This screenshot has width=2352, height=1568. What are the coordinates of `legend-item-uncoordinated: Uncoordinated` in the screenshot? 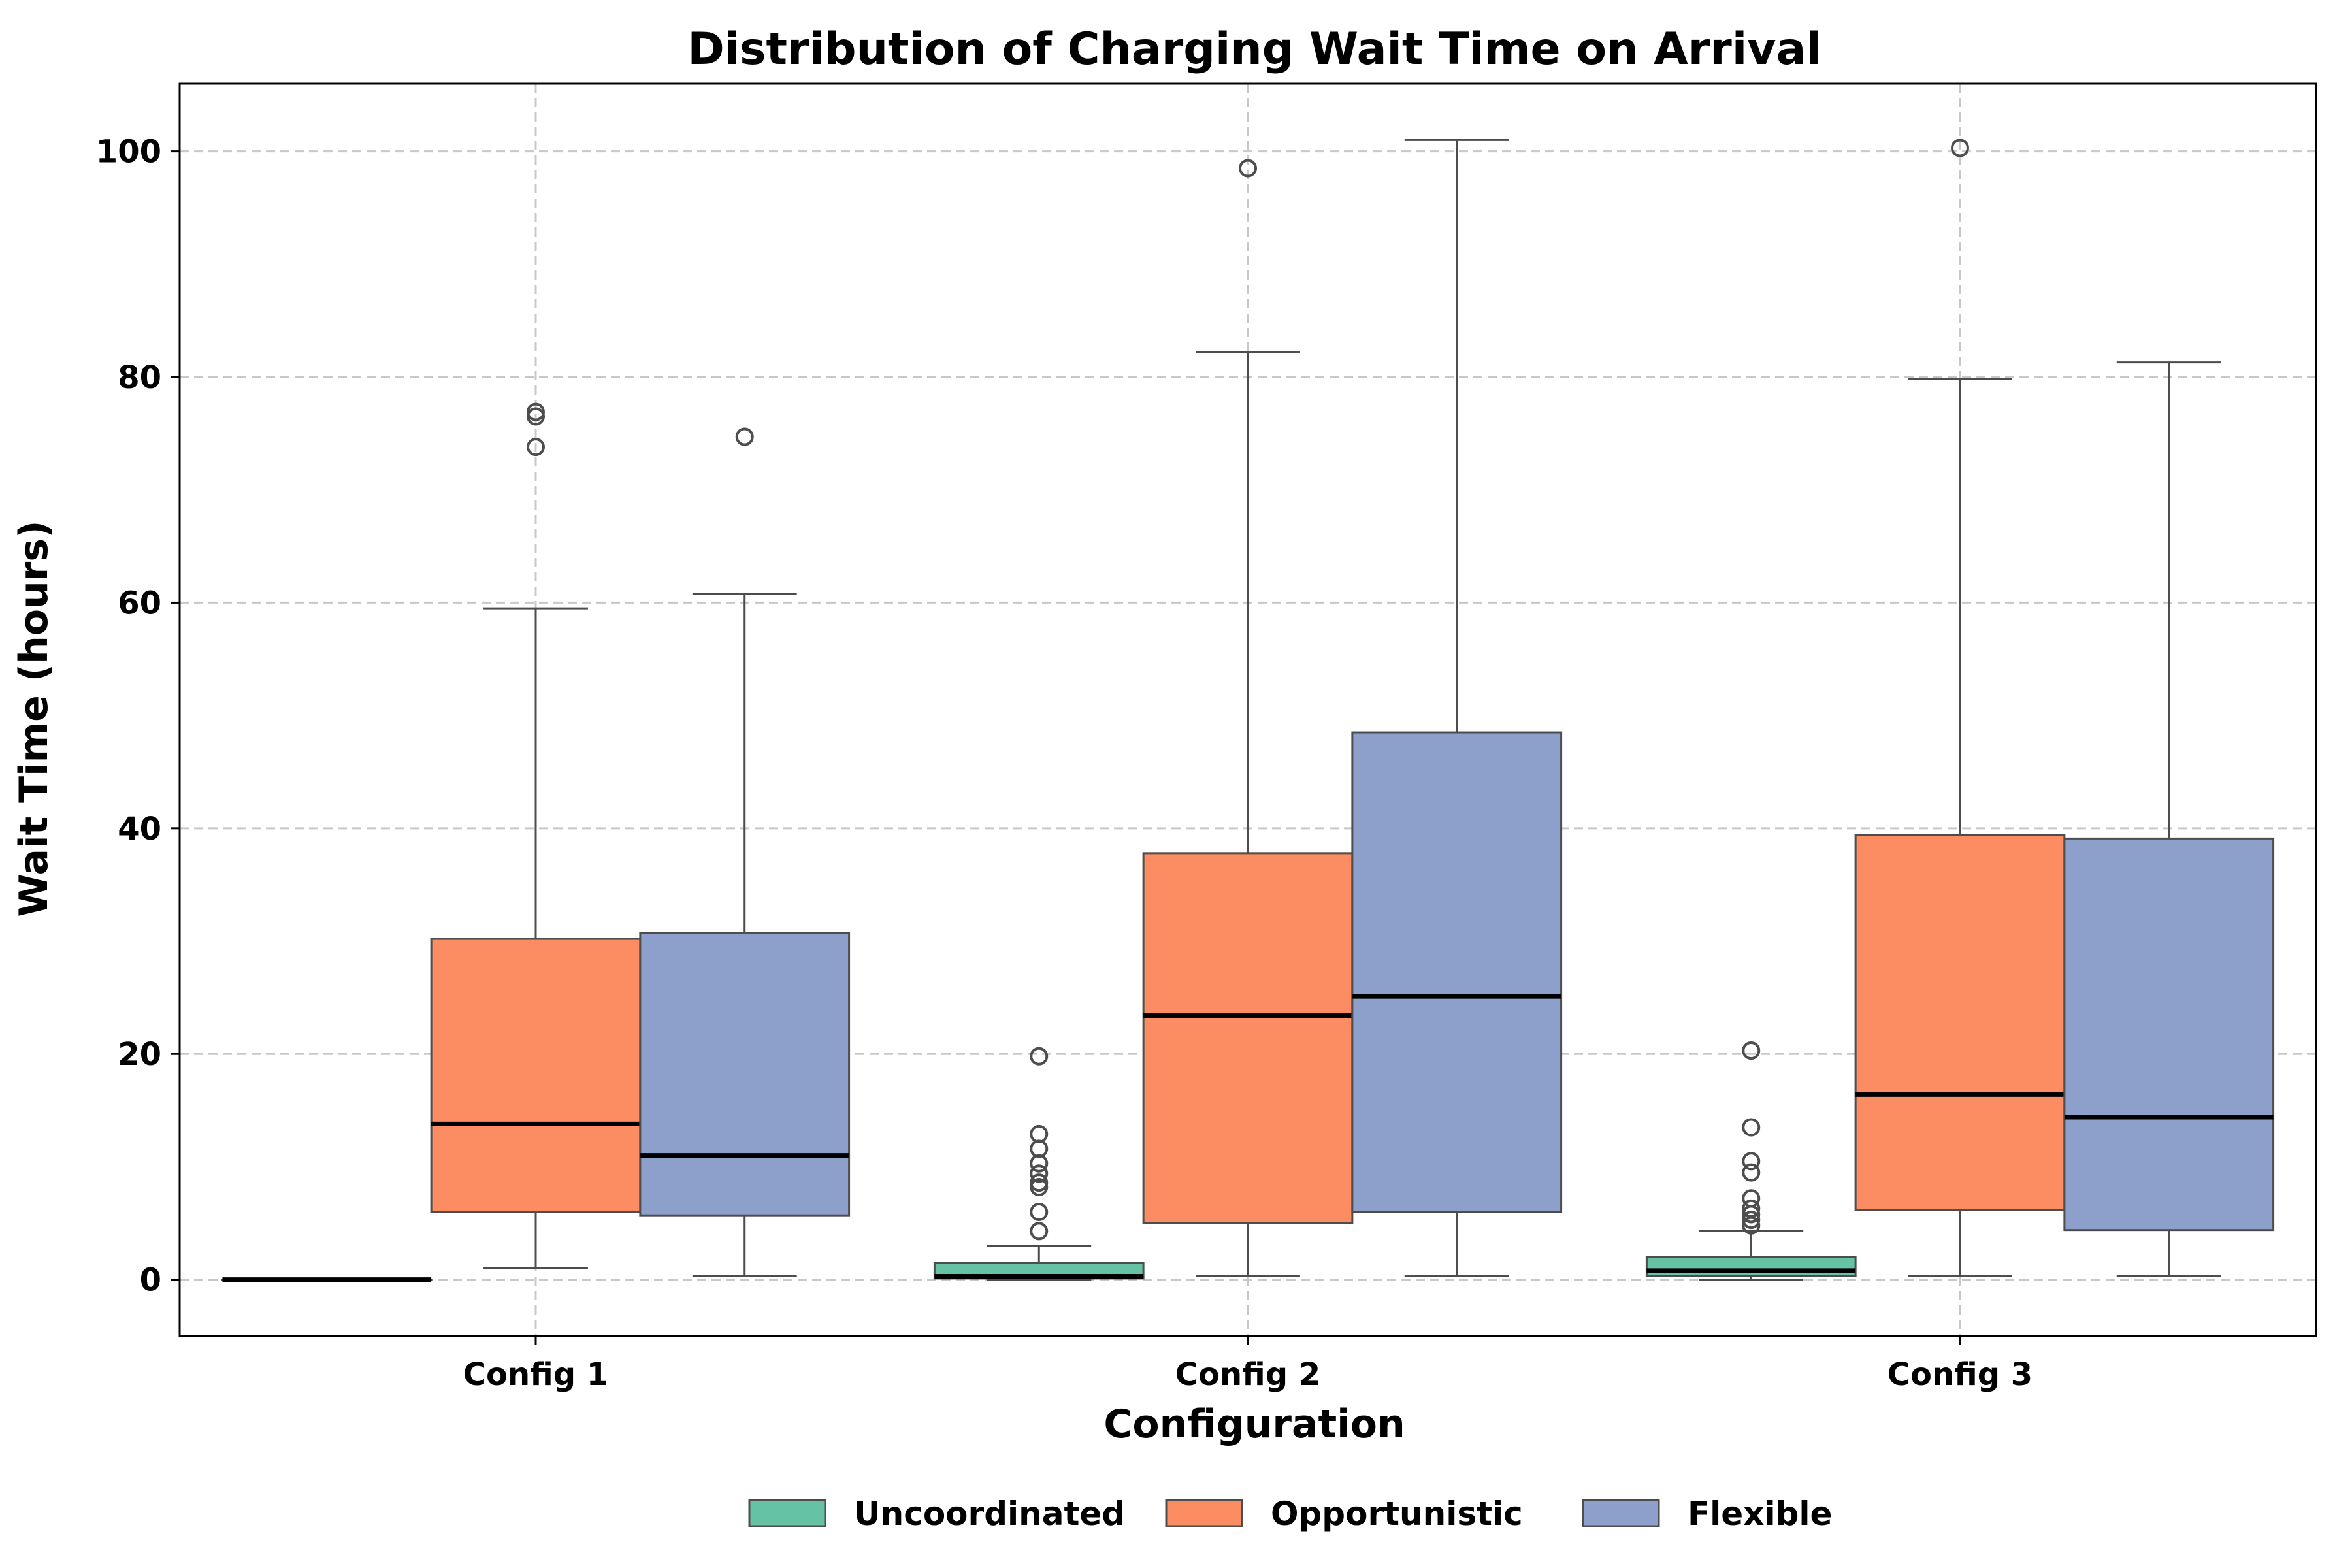 It's located at (936, 1514).